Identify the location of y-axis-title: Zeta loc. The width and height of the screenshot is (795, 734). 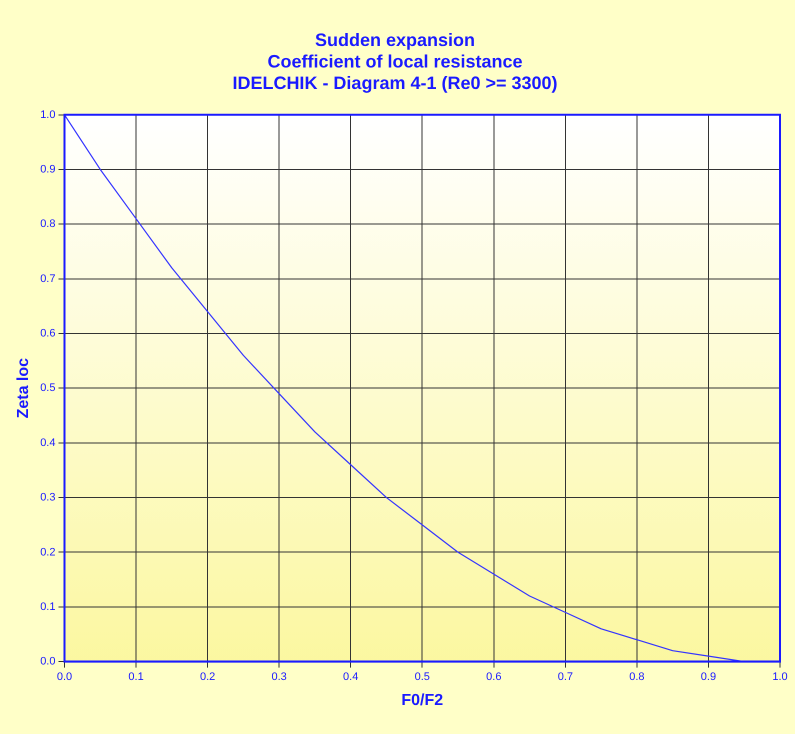
(23, 388).